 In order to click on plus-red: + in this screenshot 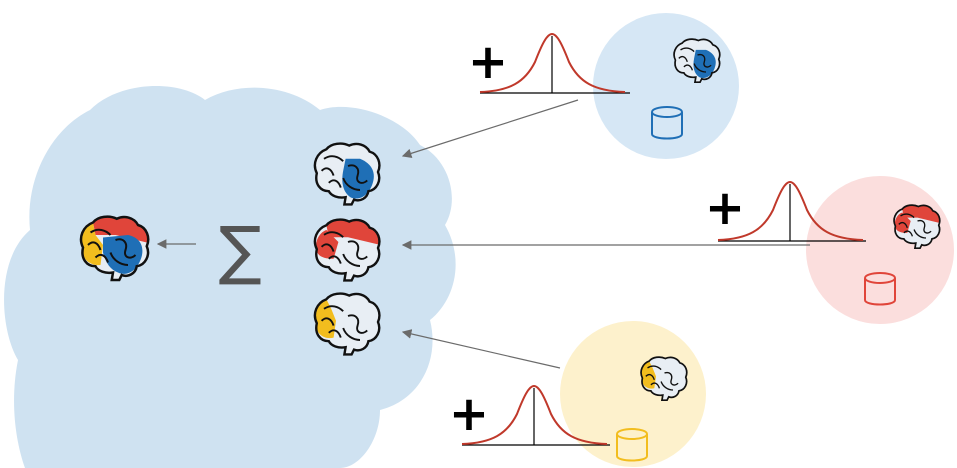, I will do `click(725, 208)`.